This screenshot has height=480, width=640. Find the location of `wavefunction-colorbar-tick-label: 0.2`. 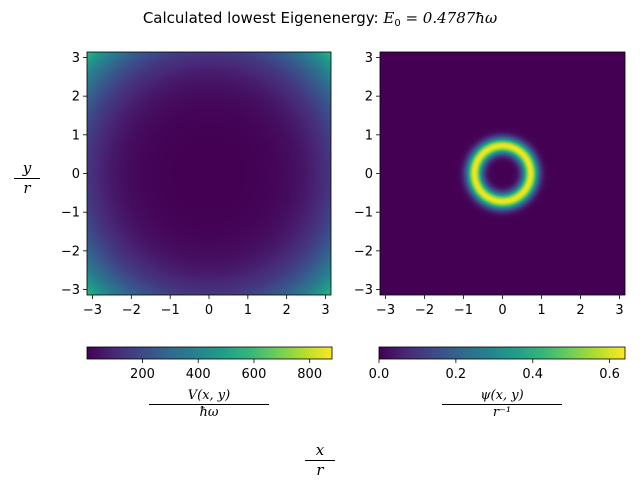

wavefunction-colorbar-tick-label: 0.2 is located at coordinates (456, 374).